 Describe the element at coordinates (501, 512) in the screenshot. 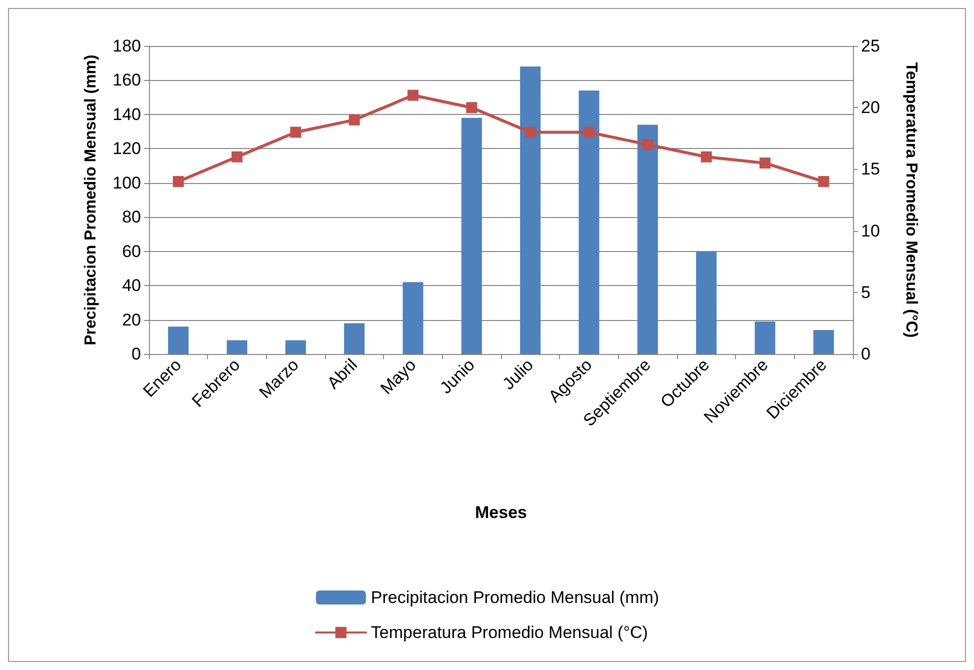

I see `x-axis-title: Meses` at that location.